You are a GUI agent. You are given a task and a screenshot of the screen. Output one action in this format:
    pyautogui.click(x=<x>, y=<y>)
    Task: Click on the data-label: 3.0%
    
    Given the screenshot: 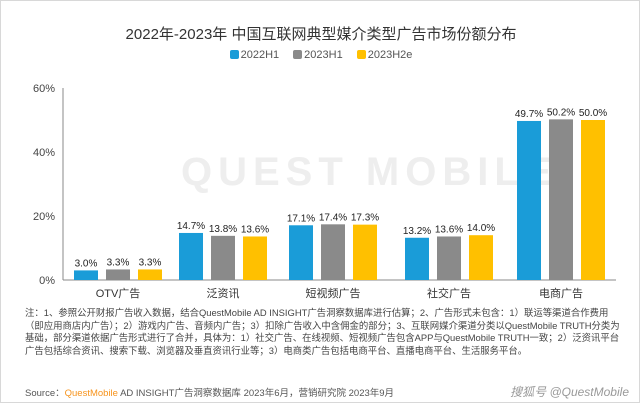 What is the action you would take?
    pyautogui.click(x=86, y=263)
    